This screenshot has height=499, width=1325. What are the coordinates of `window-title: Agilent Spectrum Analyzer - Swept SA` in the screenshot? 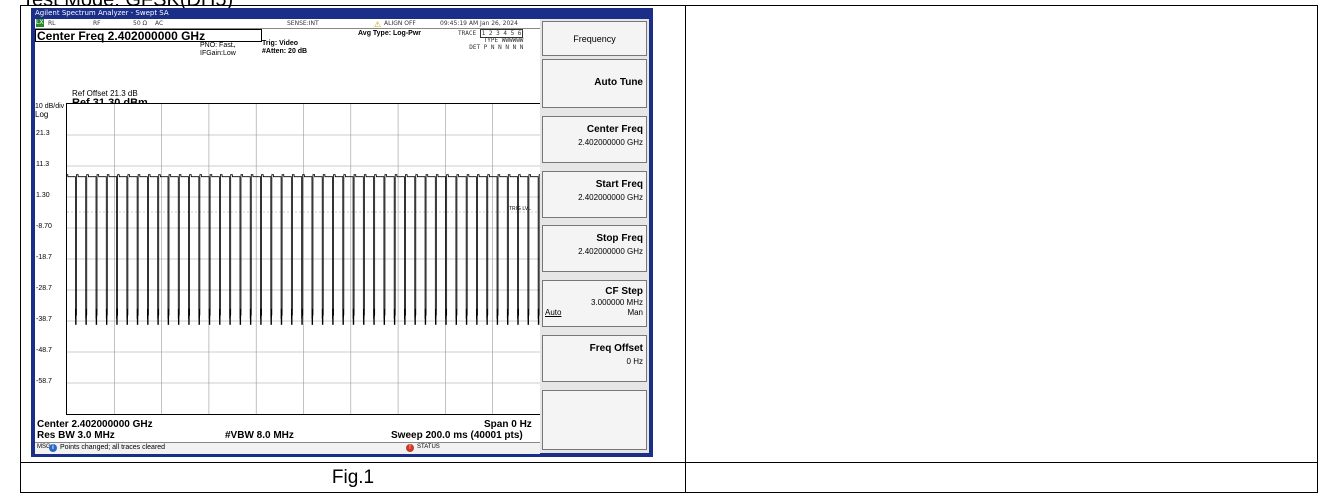 It's located at (102, 13).